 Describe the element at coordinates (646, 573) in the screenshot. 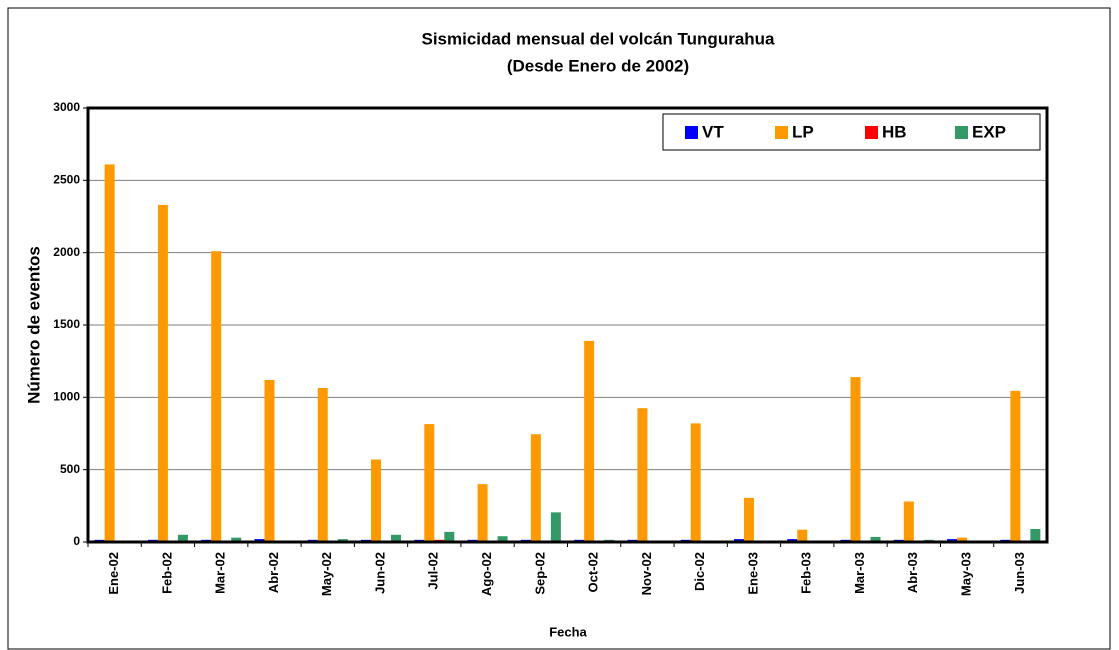

I see `x-tick-label: Nov-02` at that location.